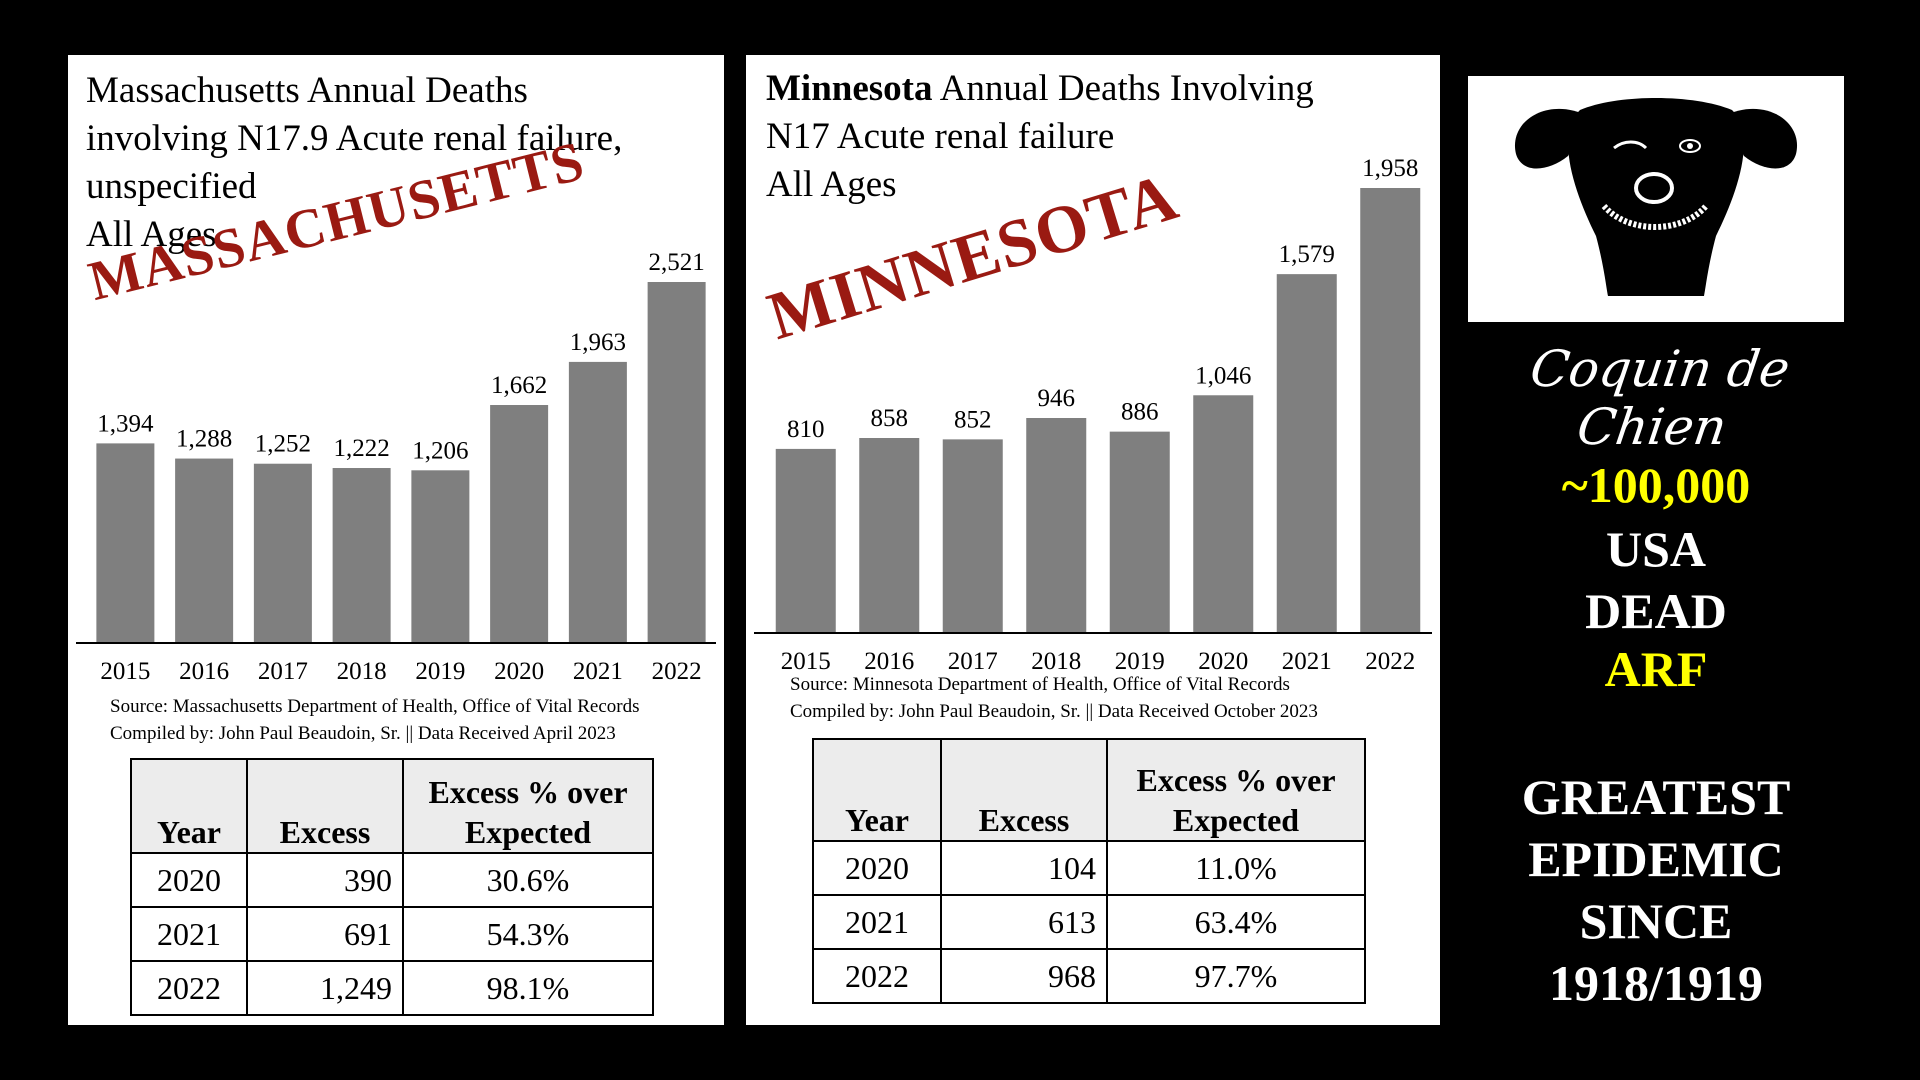  Describe the element at coordinates (598, 671) in the screenshot. I see `ma-x-tick-label: 2021` at that location.